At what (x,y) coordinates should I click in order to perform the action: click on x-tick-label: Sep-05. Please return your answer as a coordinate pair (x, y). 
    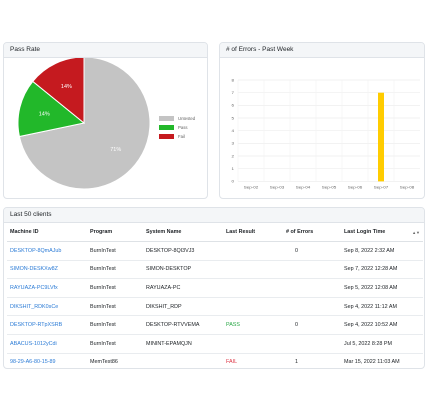
    Looking at the image, I should click on (329, 187).